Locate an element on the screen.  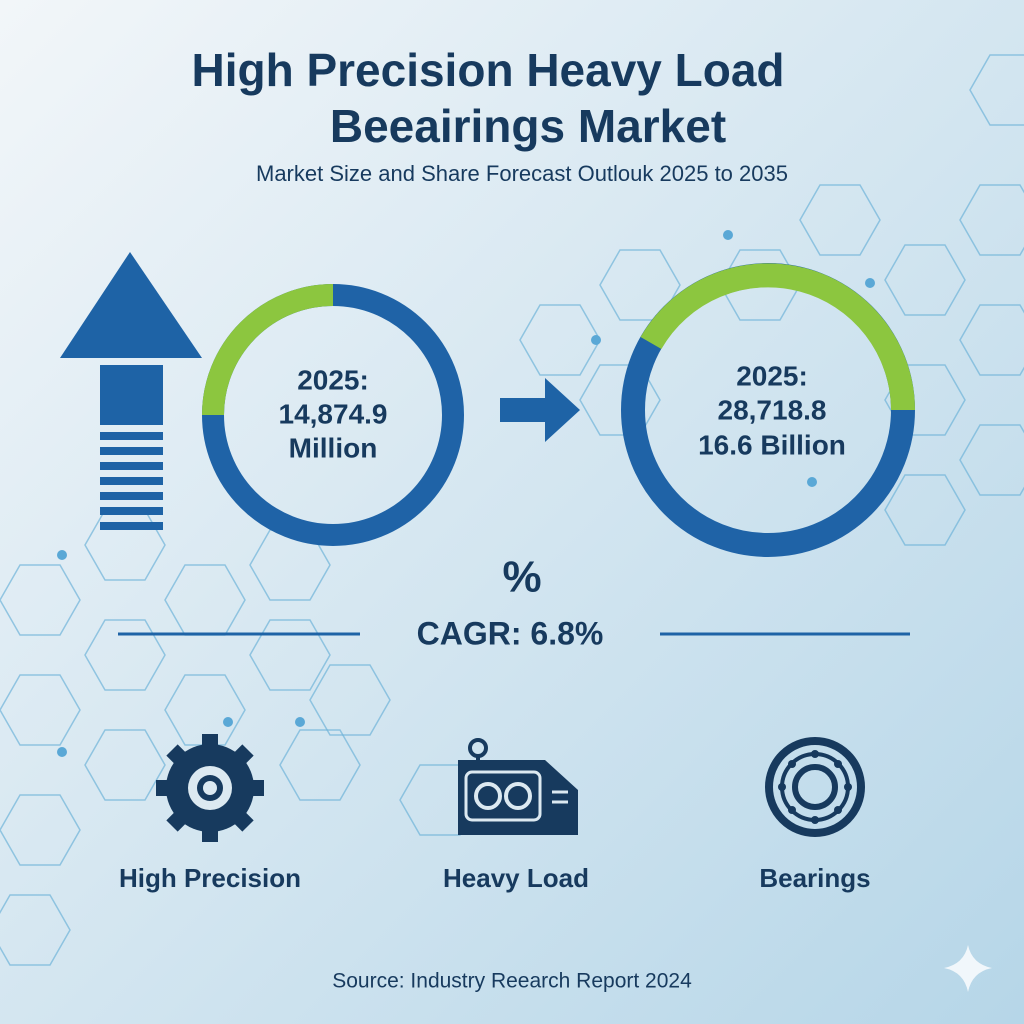
bearing-icon is located at coordinates (815, 787).